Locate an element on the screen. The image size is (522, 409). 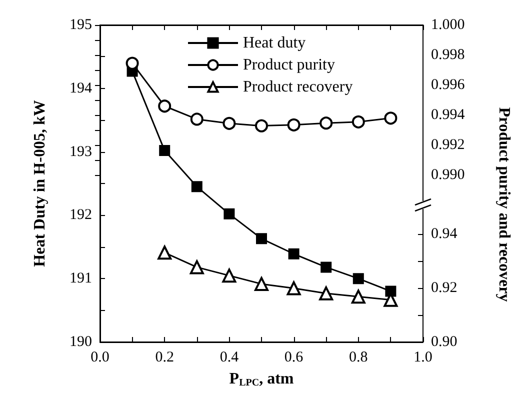
y3-tick-label: 0.94 is located at coordinates (444, 234).